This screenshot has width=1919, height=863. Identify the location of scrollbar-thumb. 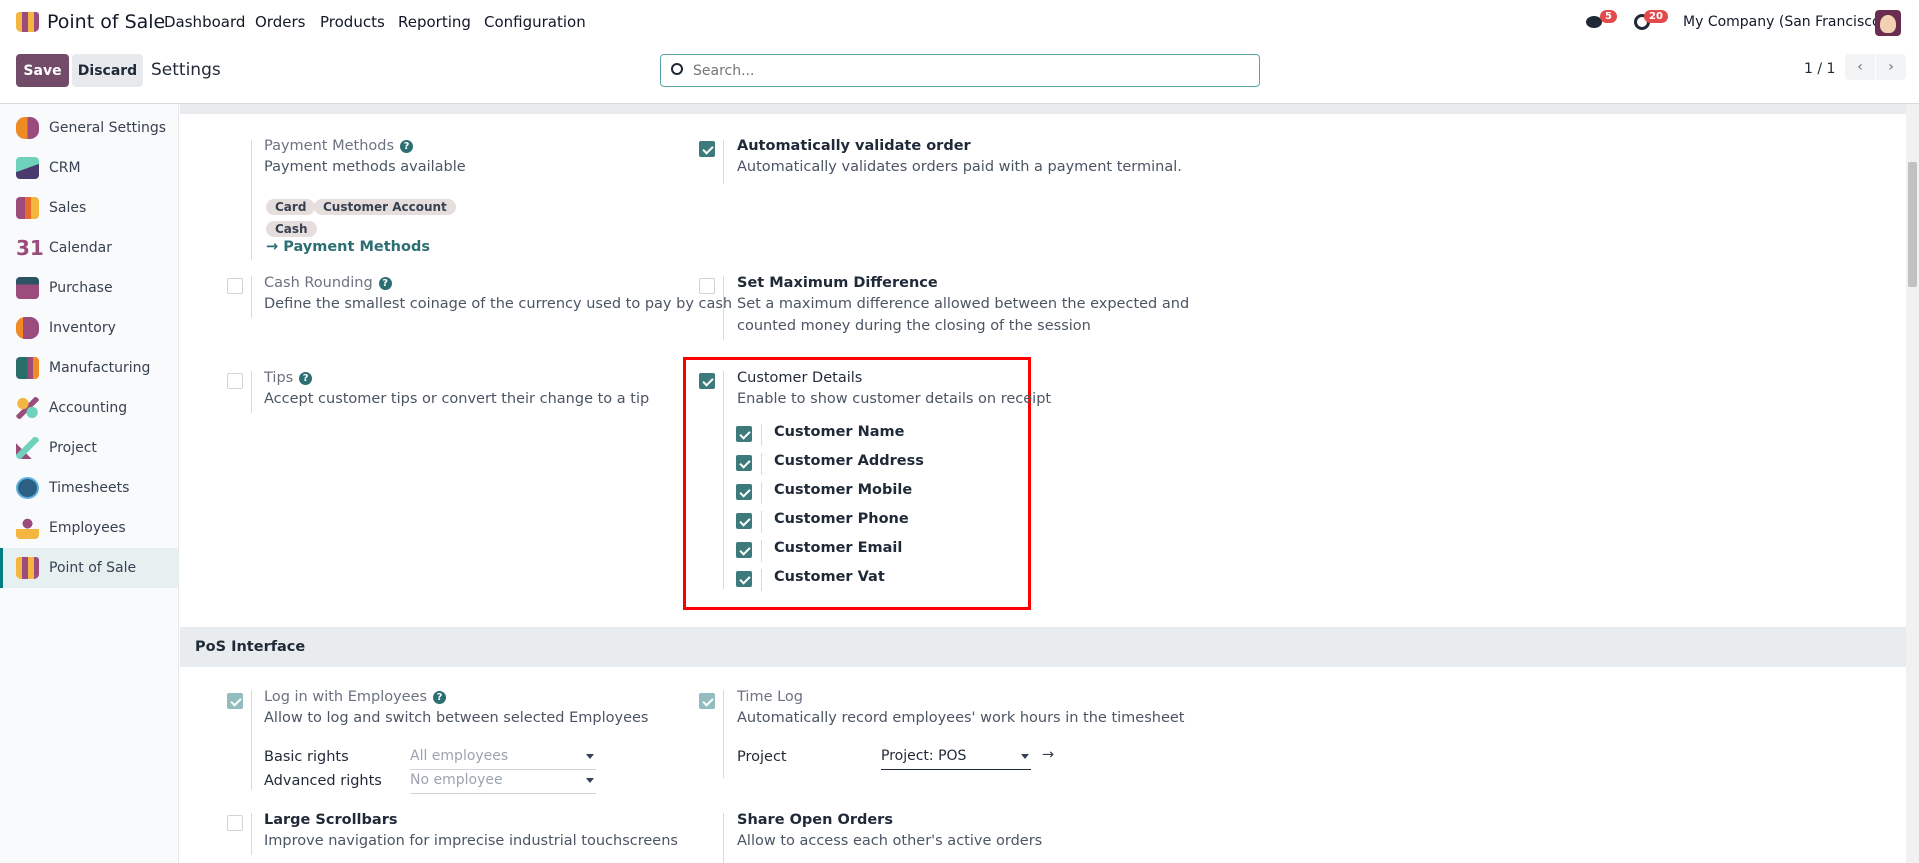
(1912, 224).